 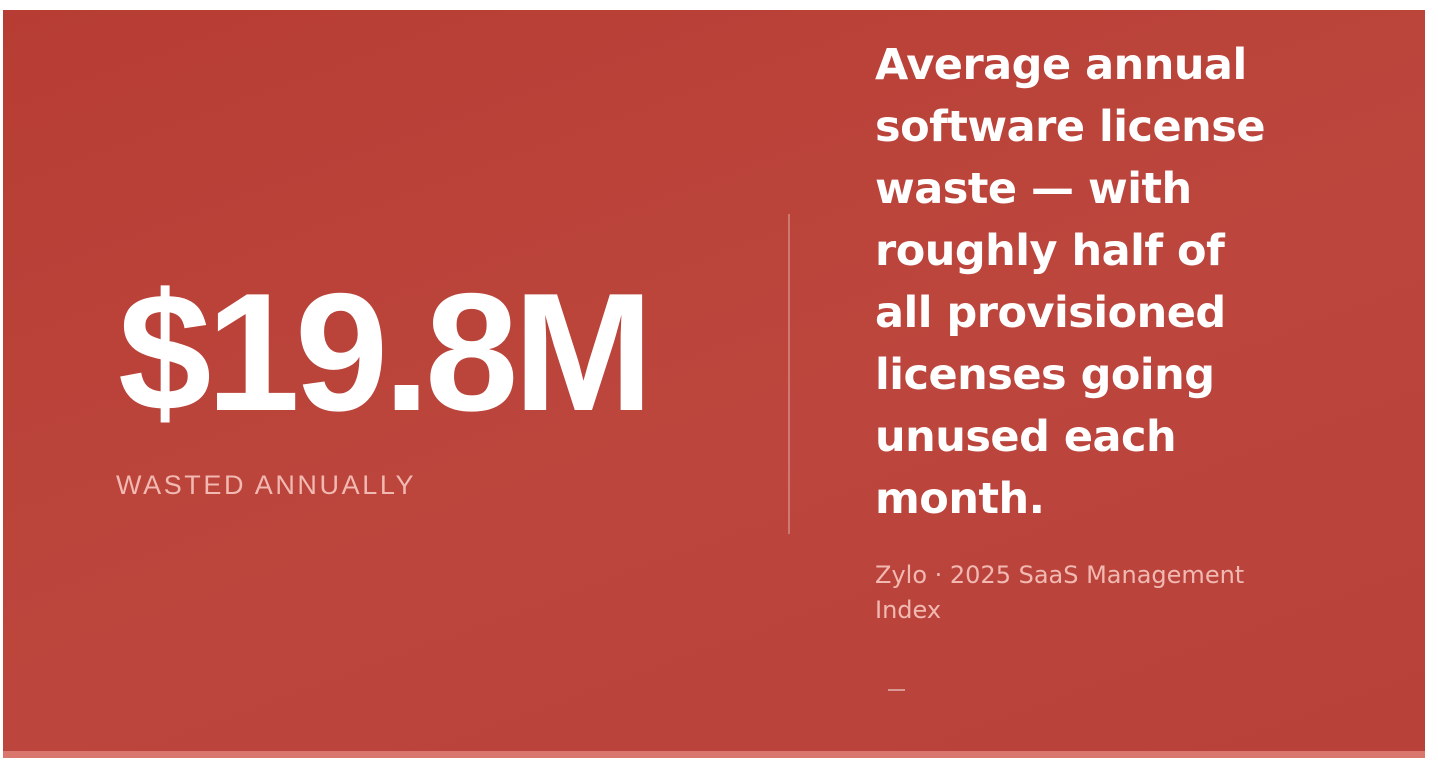 I want to click on bottom-accent-bar, so click(x=714, y=754).